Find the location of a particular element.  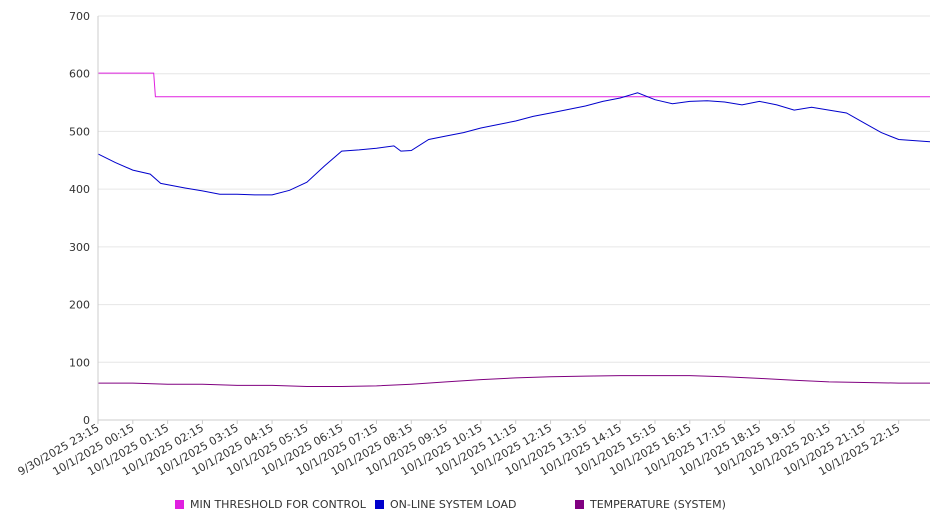

y-tick-label: 200 is located at coordinates (79, 305).